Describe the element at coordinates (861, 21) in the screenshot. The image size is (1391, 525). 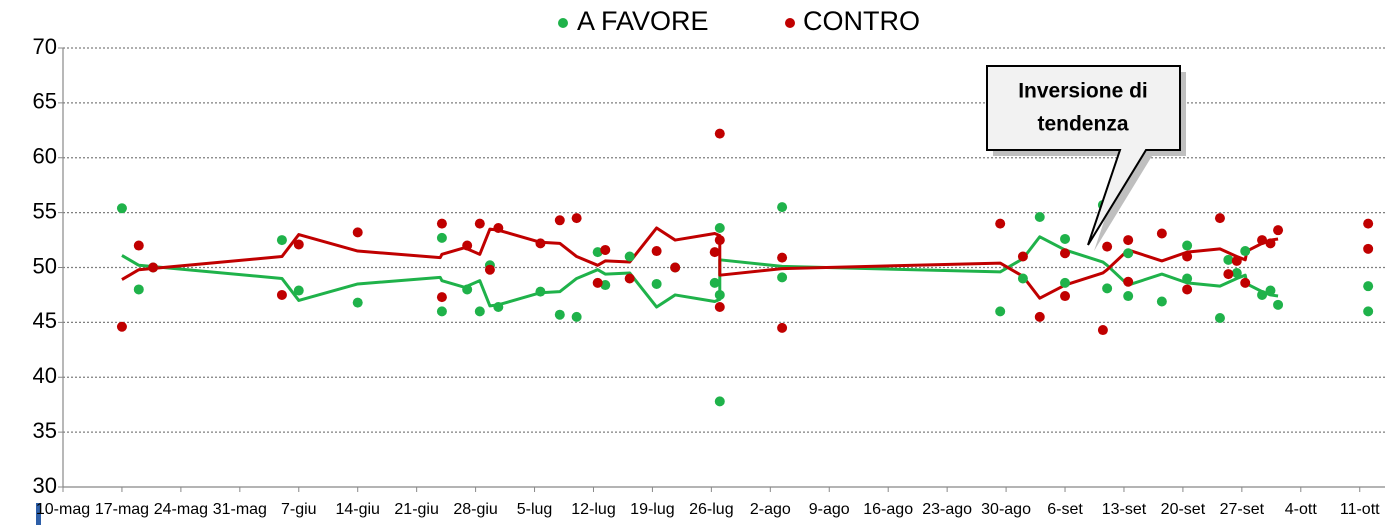
I see `legend-label: CONTRO` at that location.